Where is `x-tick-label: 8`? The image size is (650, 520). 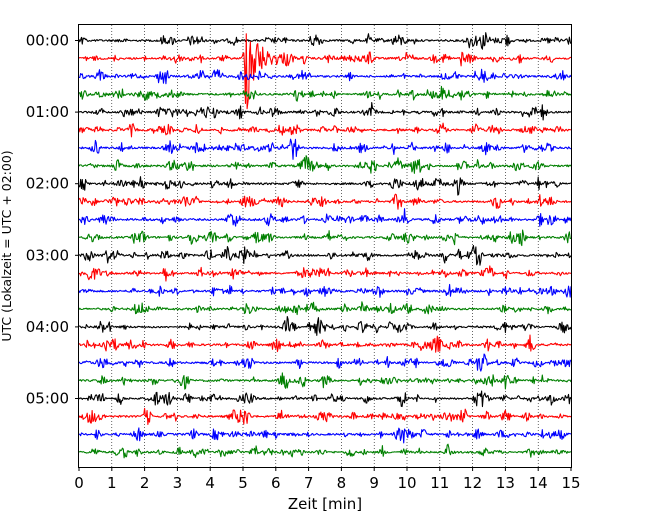
x-tick-label: 8 is located at coordinates (342, 483).